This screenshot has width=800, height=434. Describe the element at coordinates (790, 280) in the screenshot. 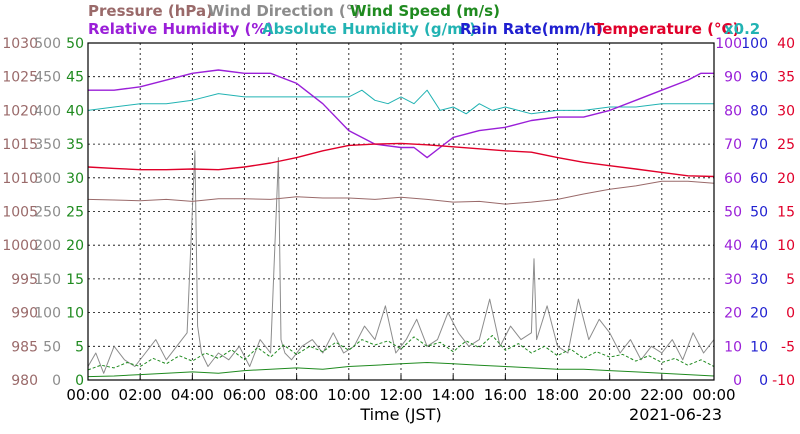

I see `temperature-tick-label: 5` at that location.